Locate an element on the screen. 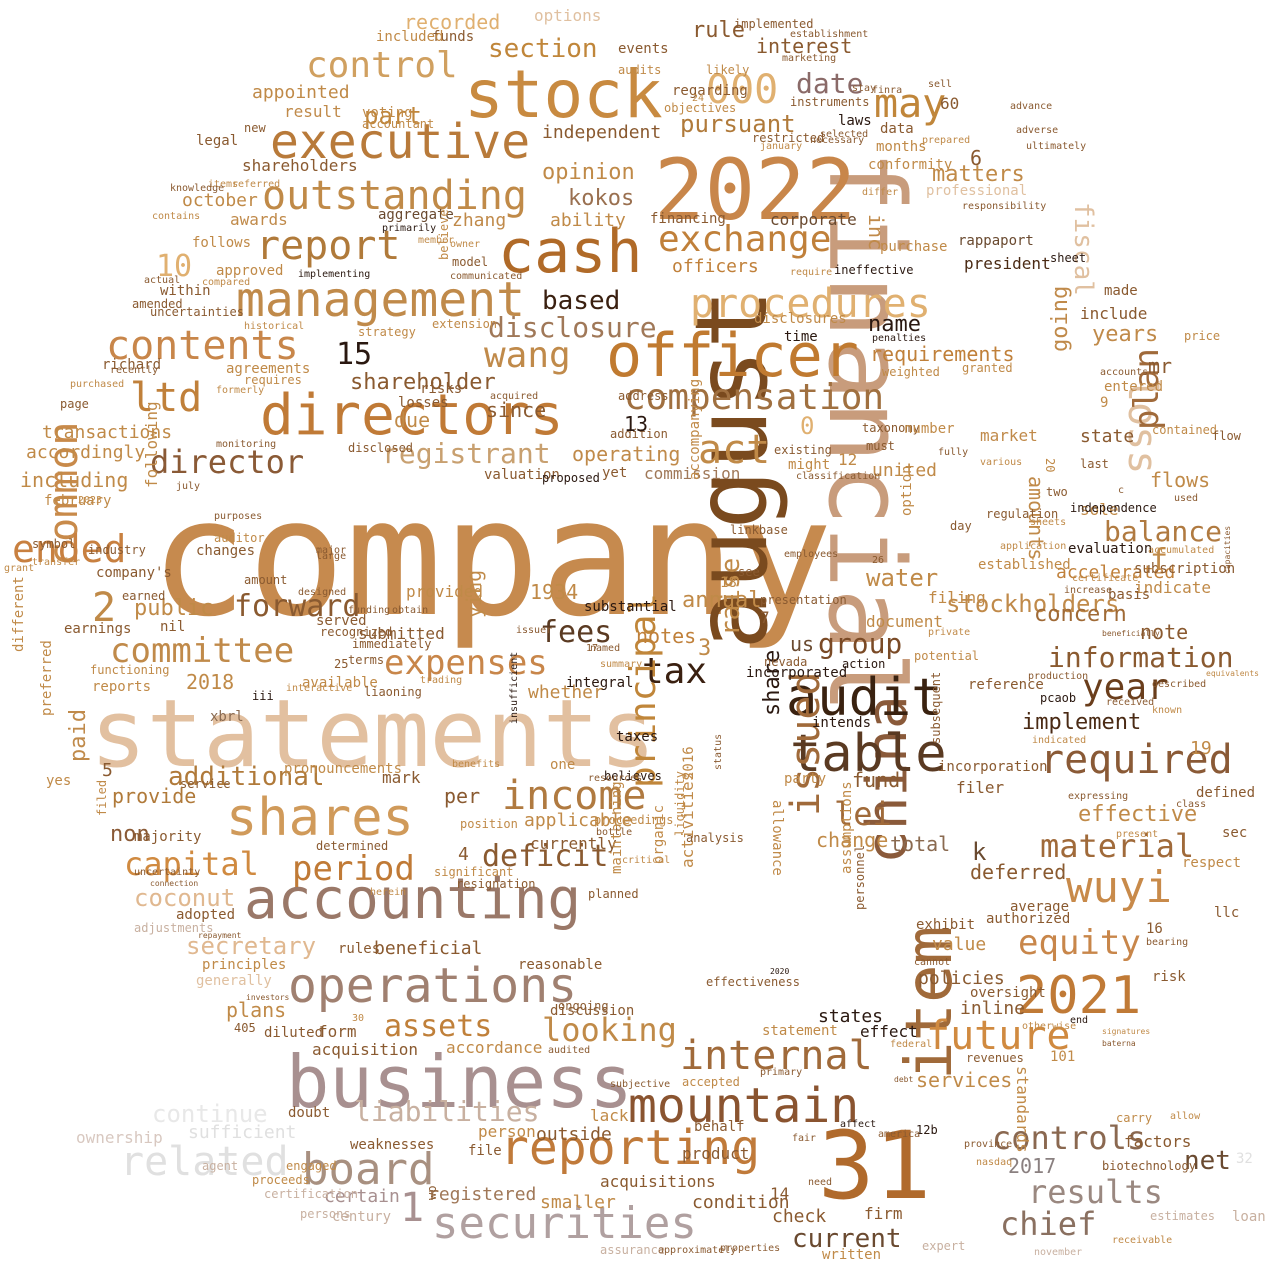 The width and height of the screenshot is (1280, 1264). cloud-word: approved is located at coordinates (250, 271).